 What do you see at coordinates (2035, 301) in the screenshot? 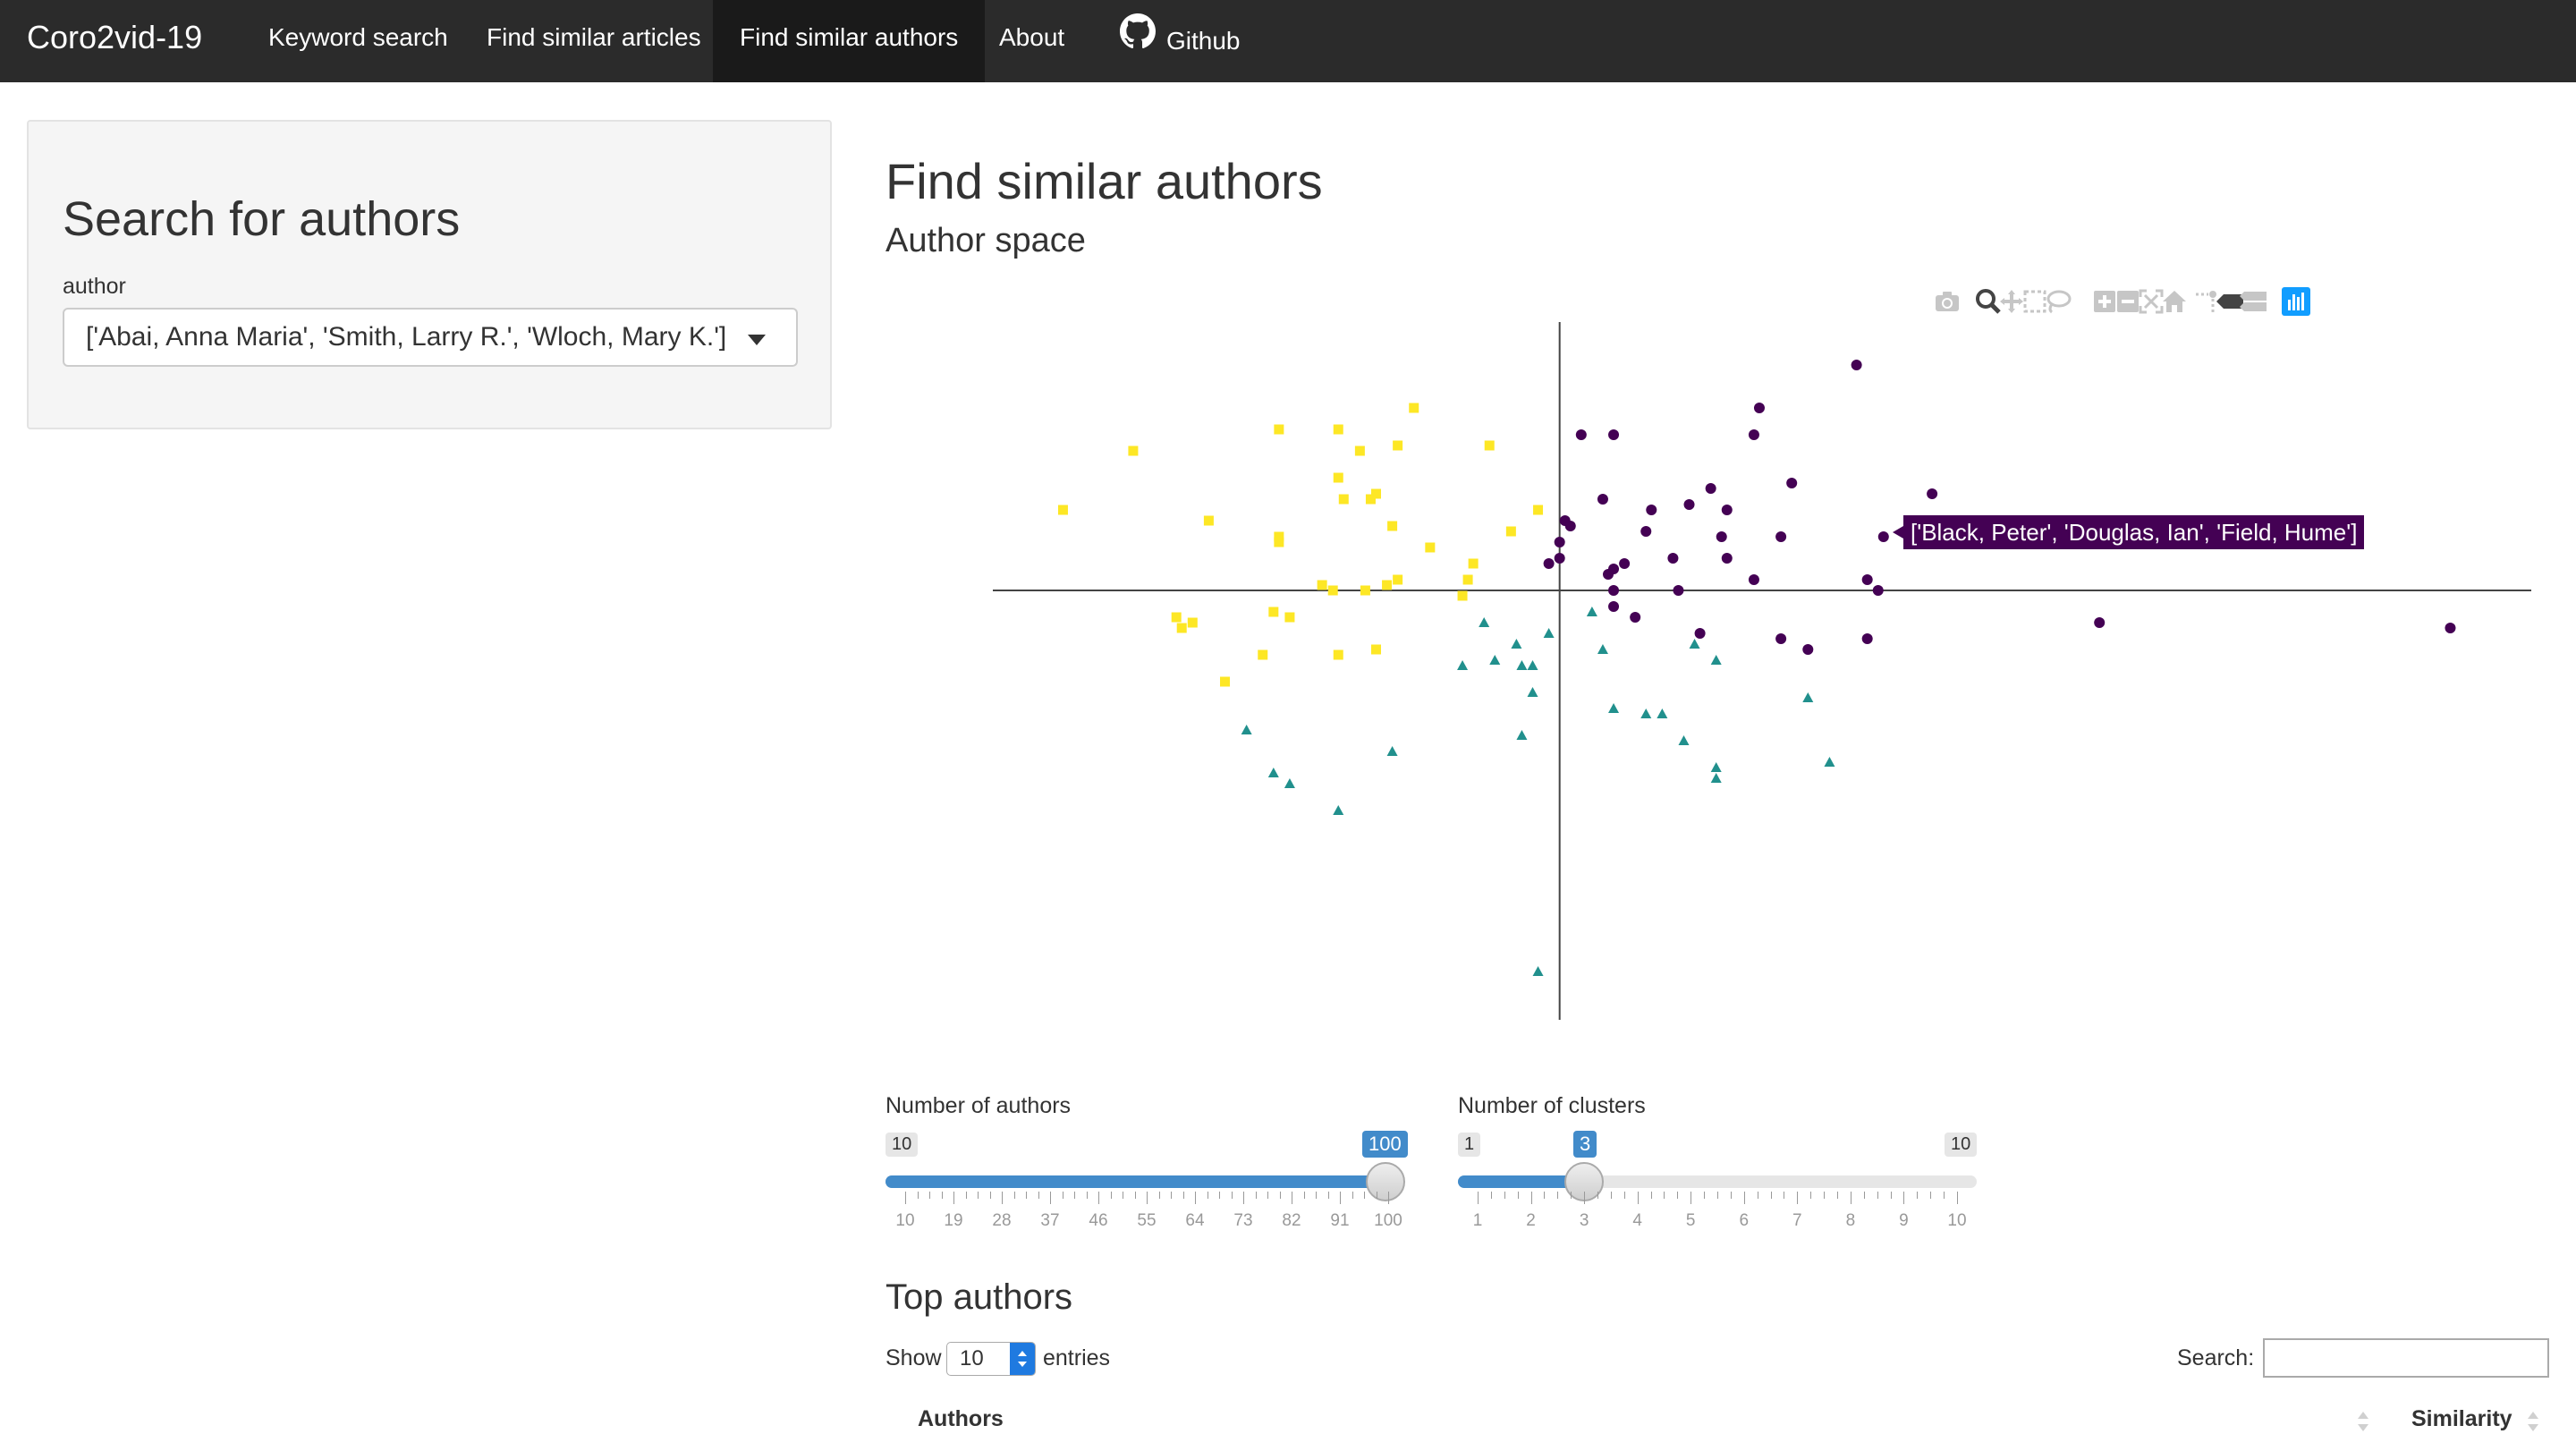
I see `box-select-icon` at bounding box center [2035, 301].